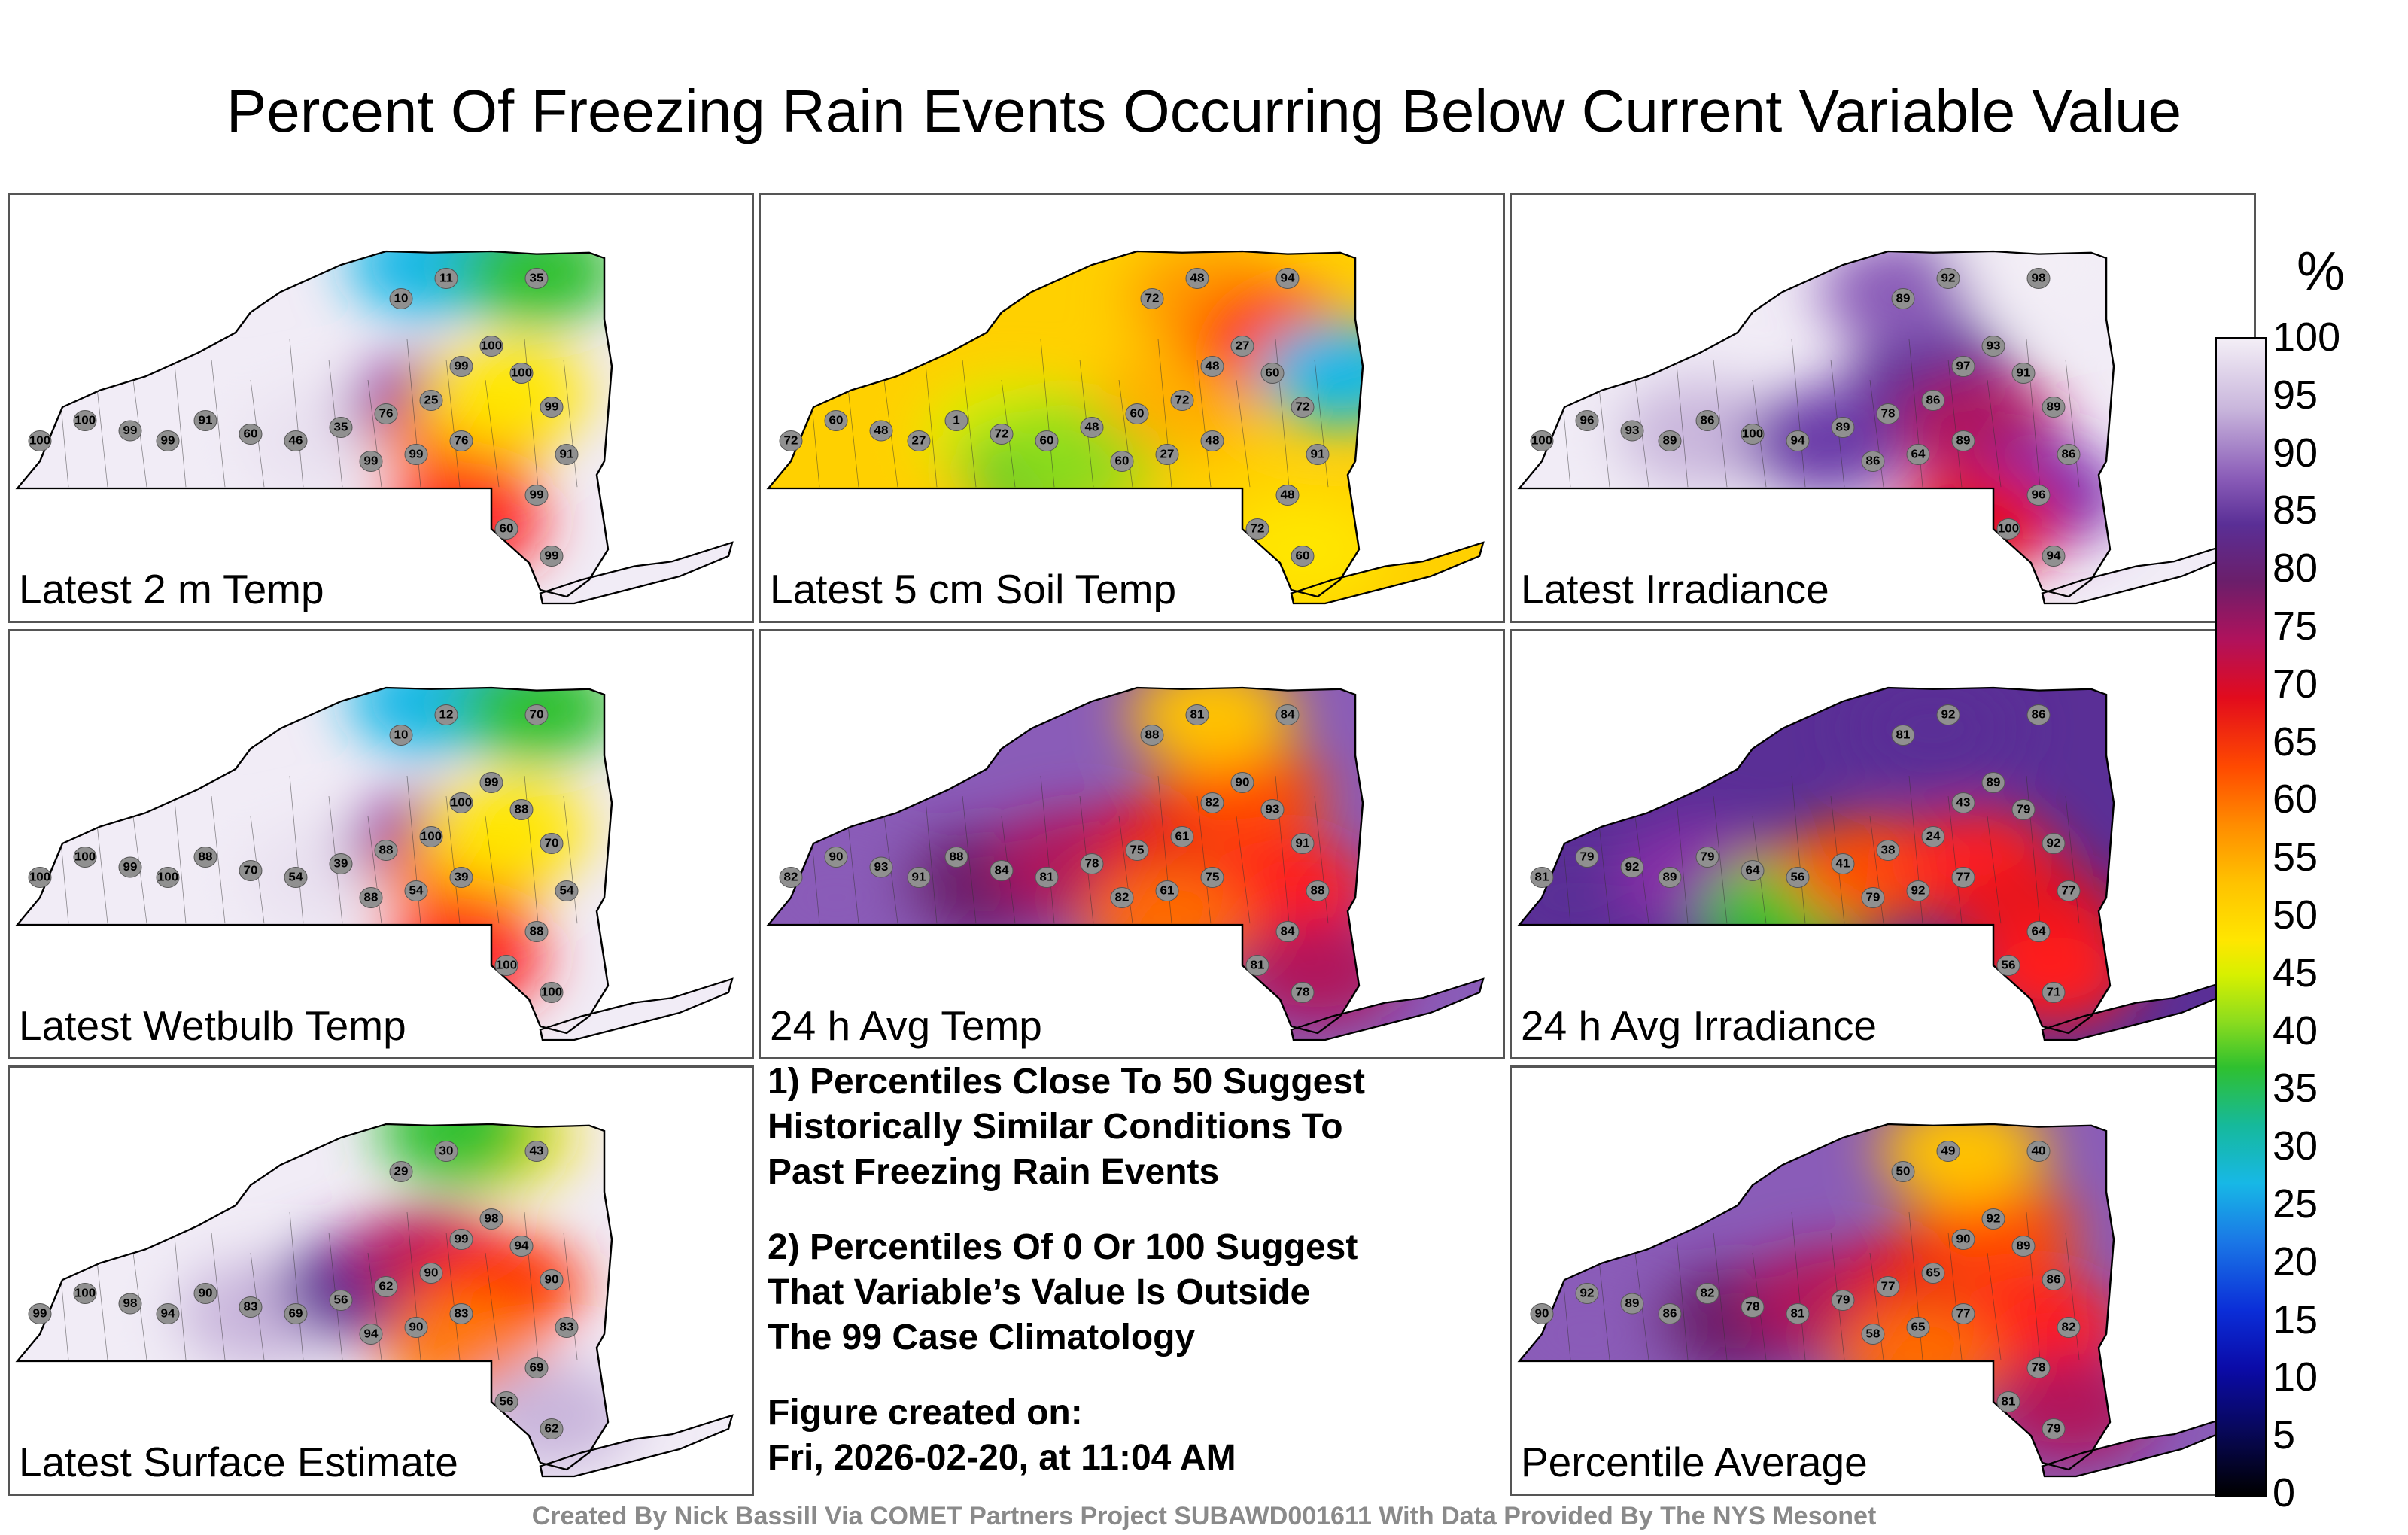 This screenshot has height=1535, width=2408. Describe the element at coordinates (1212, 877) in the screenshot. I see `station-marker: 75` at that location.